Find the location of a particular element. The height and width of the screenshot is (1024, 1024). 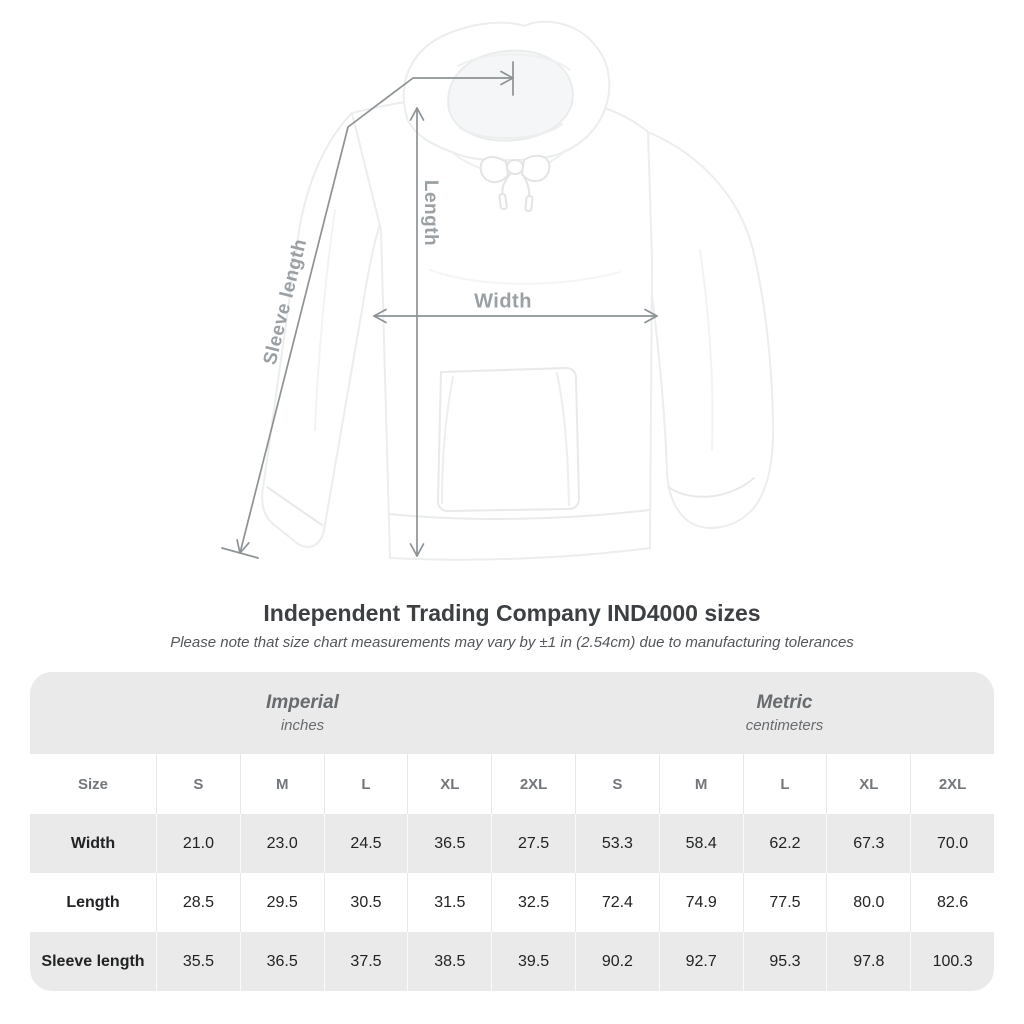

row-label: Sleeve length is located at coordinates (93, 961).